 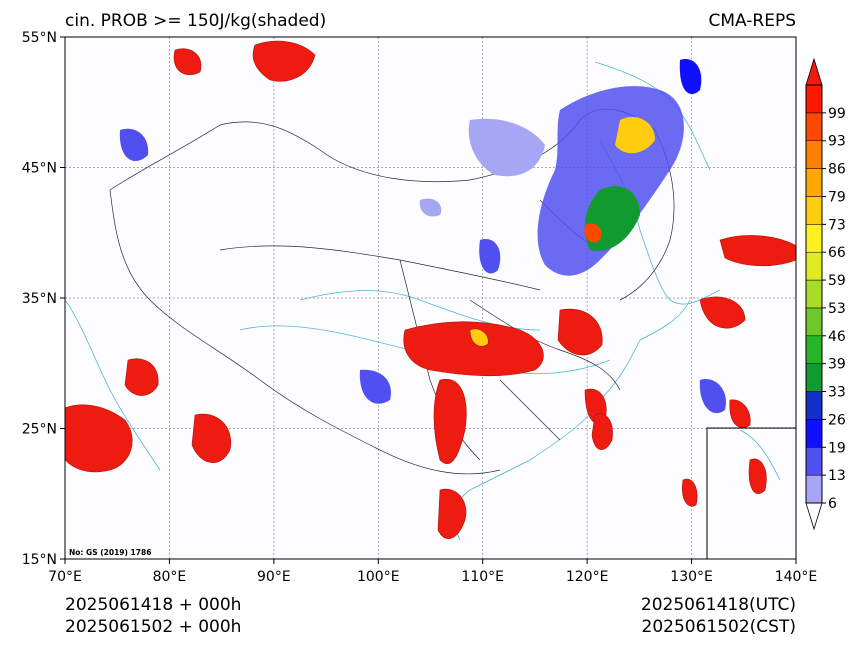 What do you see at coordinates (134, 145) in the screenshot?
I see `shading-blue-kazakh` at bounding box center [134, 145].